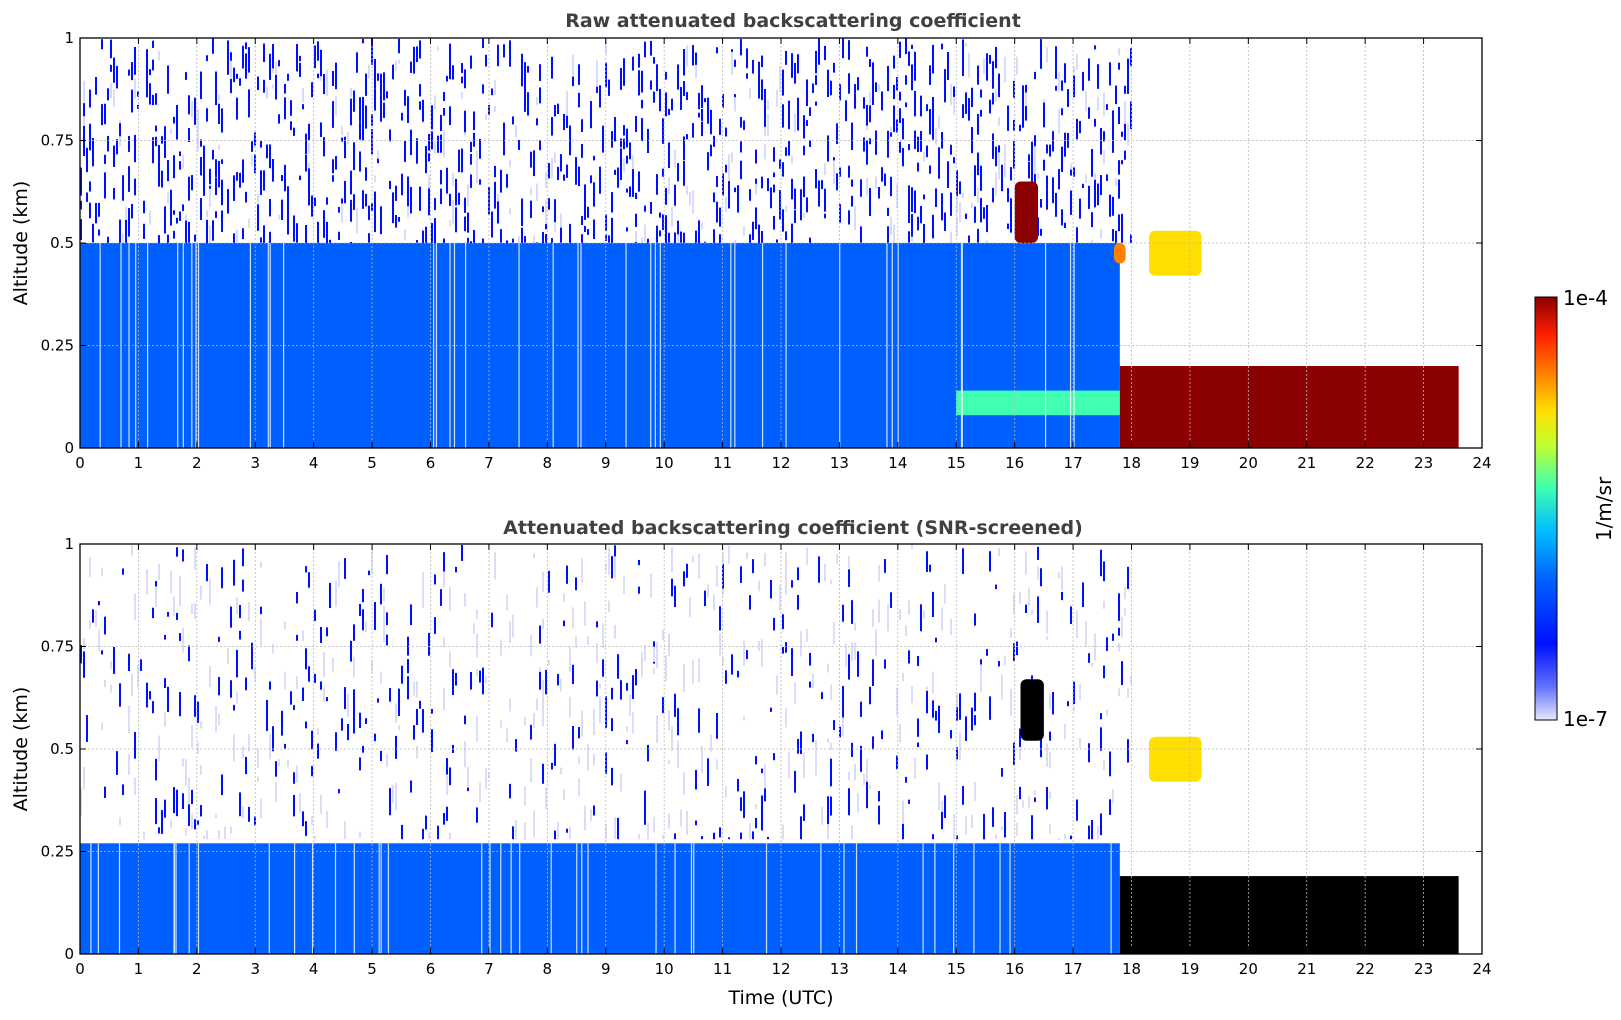  I want to click on x-tick-label: 6, so click(431, 969).